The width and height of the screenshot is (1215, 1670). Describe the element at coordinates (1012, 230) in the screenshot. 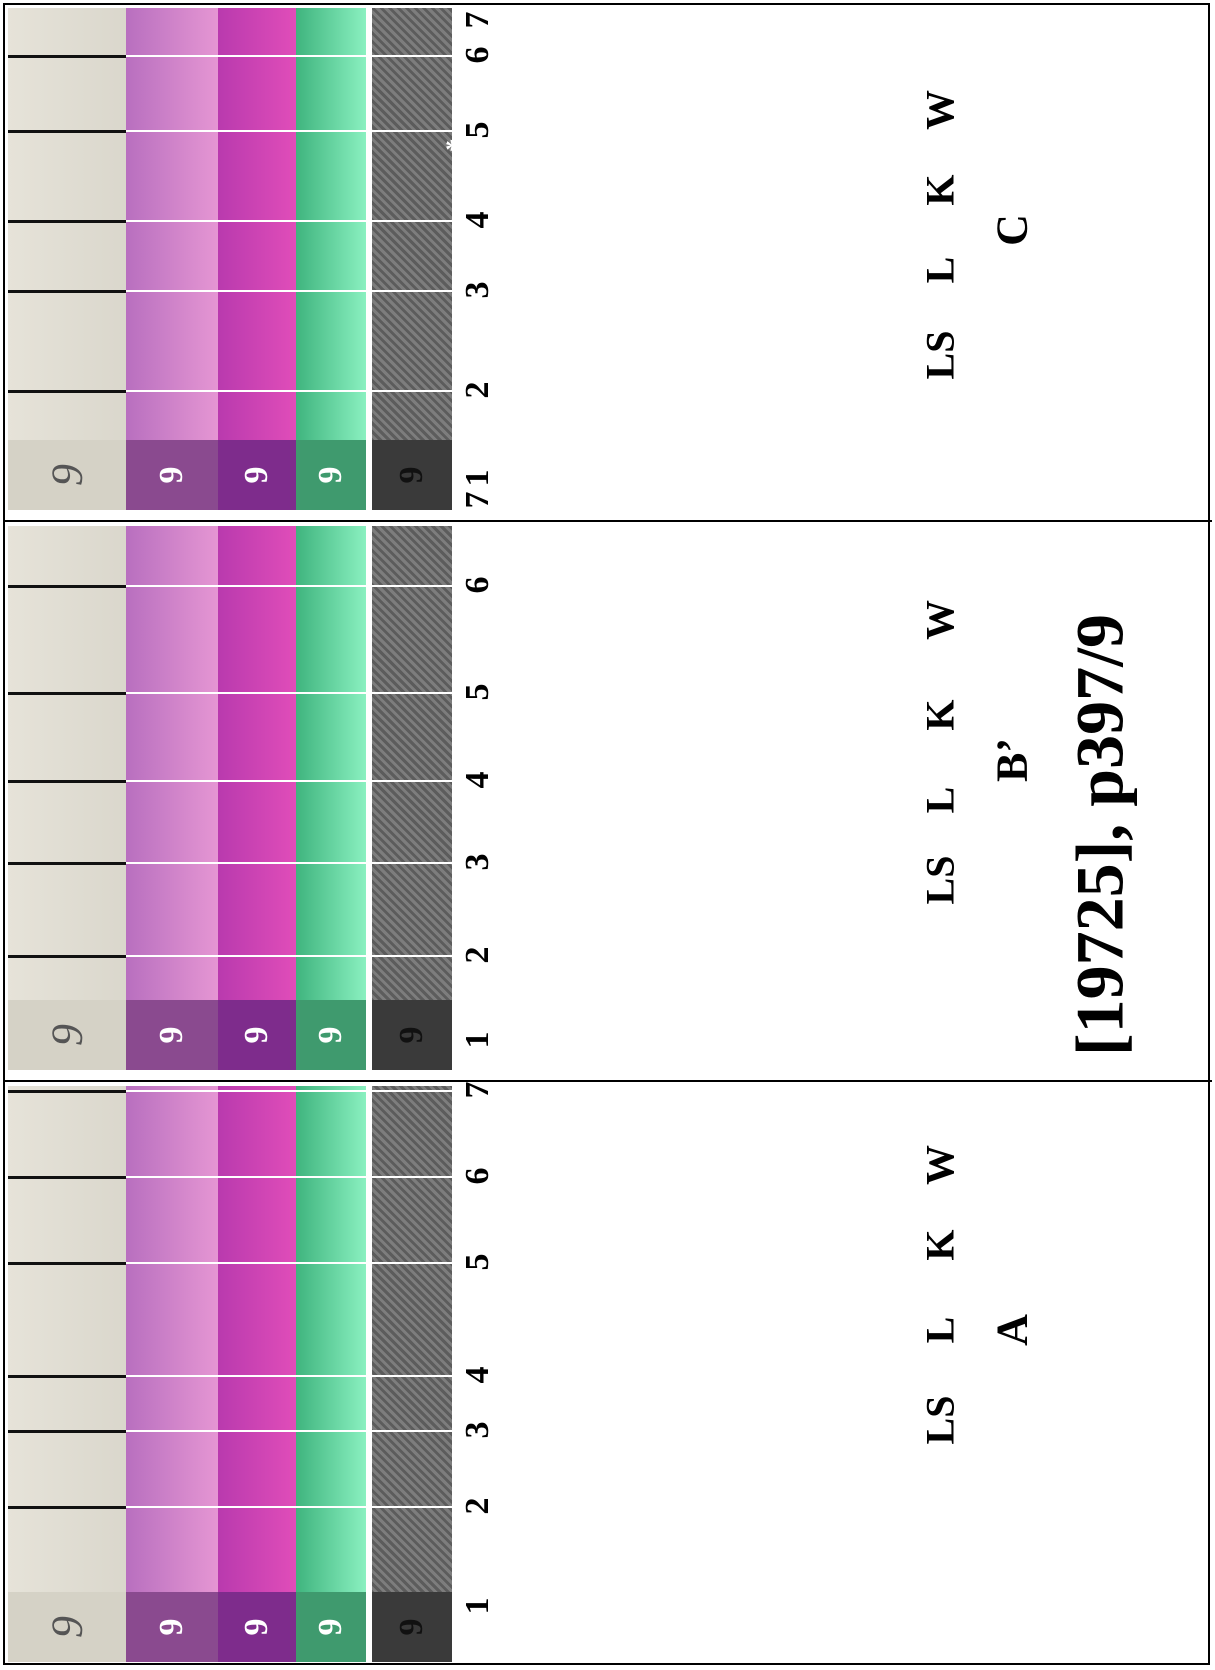

I see `panel-label: C` at that location.